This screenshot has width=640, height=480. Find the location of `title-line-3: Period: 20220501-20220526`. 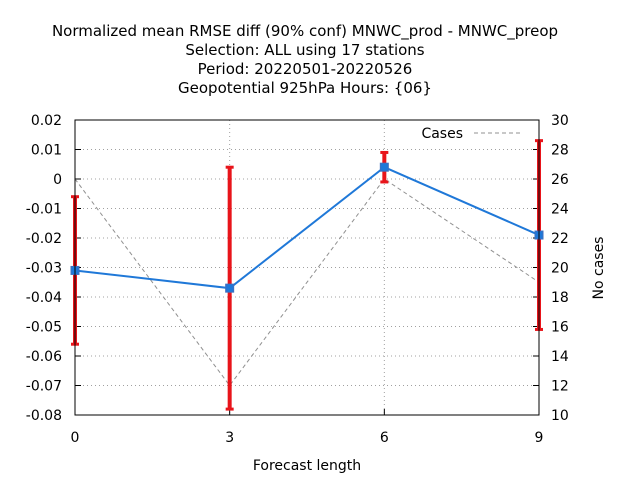

title-line-3: Period: 20220501-20220526 is located at coordinates (305, 69).